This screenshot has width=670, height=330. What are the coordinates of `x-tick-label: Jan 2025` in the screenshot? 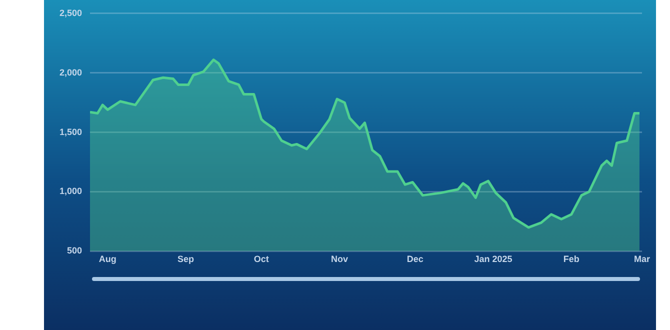 It's located at (493, 259).